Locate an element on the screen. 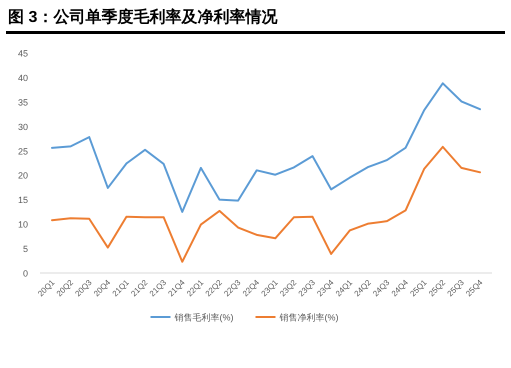 Image resolution: width=511 pixels, height=368 pixels. y-tick-label: 25 is located at coordinates (23, 151).